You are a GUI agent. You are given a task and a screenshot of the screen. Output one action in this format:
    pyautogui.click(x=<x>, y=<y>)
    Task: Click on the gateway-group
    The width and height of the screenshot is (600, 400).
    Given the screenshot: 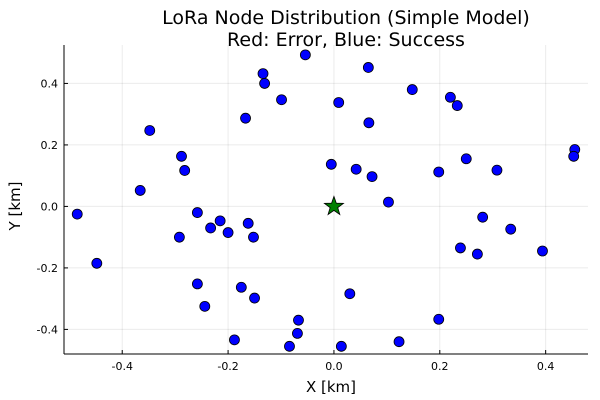 What is the action you would take?
    pyautogui.click(x=334, y=205)
    